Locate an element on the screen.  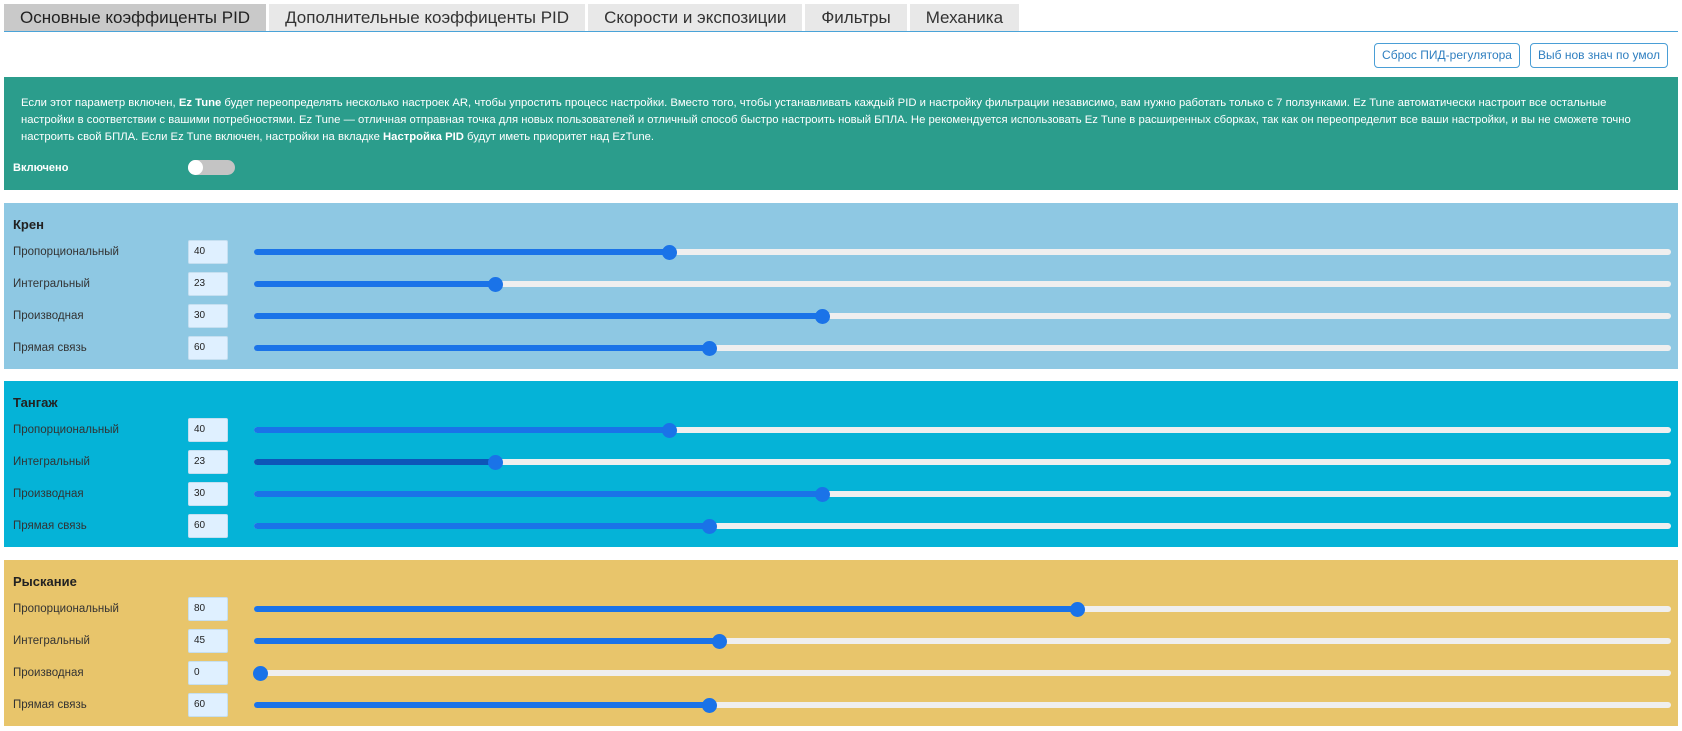
toggle-knob is located at coordinates (195, 167).